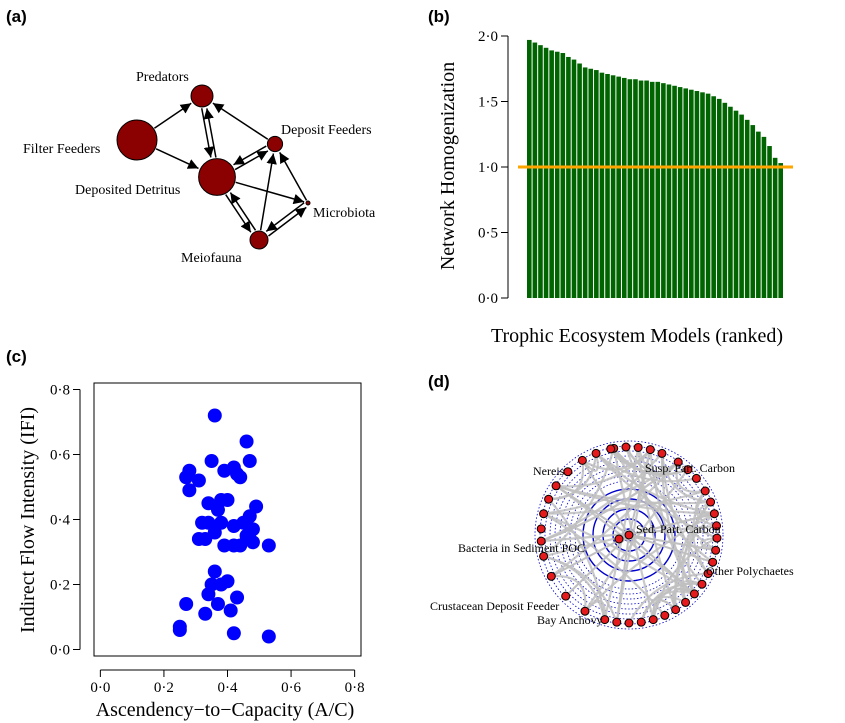 This screenshot has width=845, height=723. Describe the element at coordinates (637, 336) in the screenshot. I see `x-axis-title: Trophic Ecosystem Models (ranked)` at that location.